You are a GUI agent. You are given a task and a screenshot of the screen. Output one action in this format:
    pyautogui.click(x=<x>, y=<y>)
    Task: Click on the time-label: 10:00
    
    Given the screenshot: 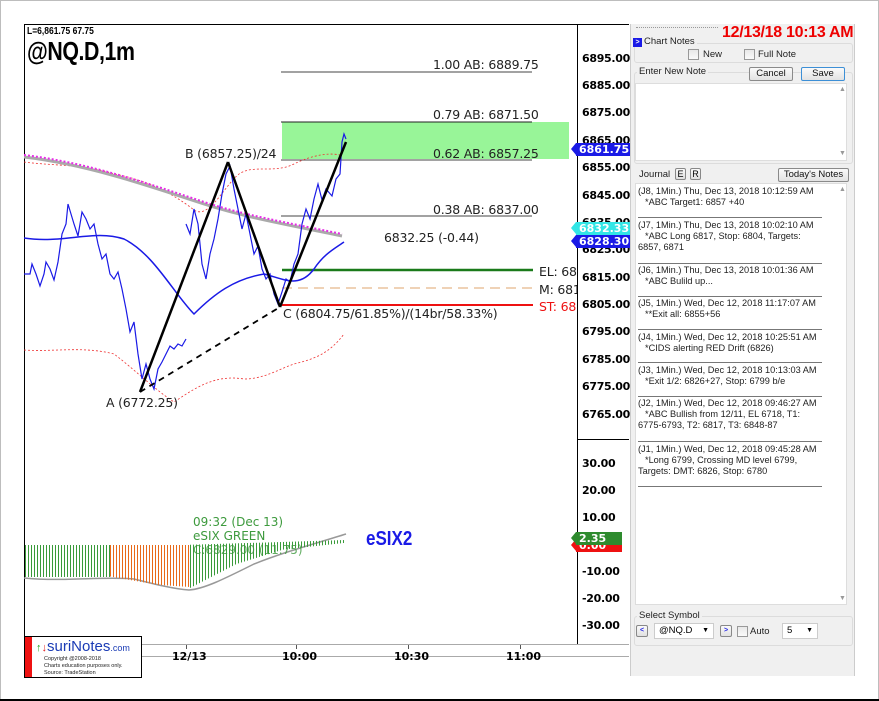 What is the action you would take?
    pyautogui.click(x=300, y=656)
    